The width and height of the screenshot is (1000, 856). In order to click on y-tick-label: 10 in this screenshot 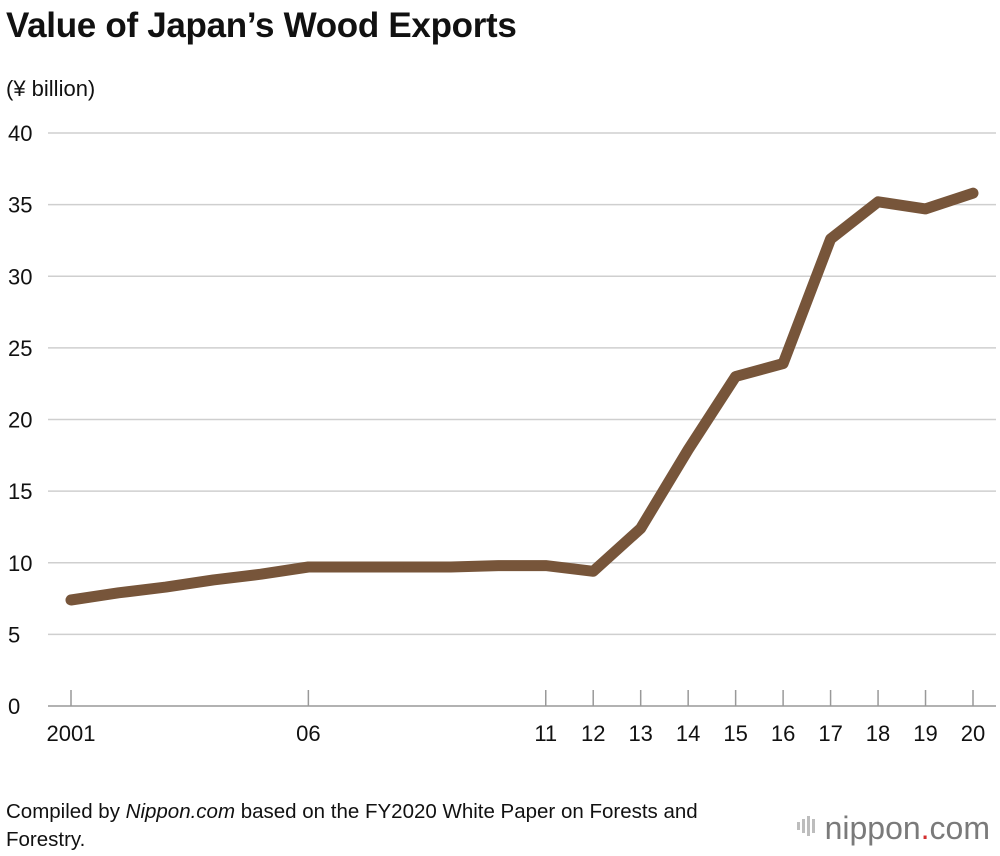, I will do `click(20, 563)`.